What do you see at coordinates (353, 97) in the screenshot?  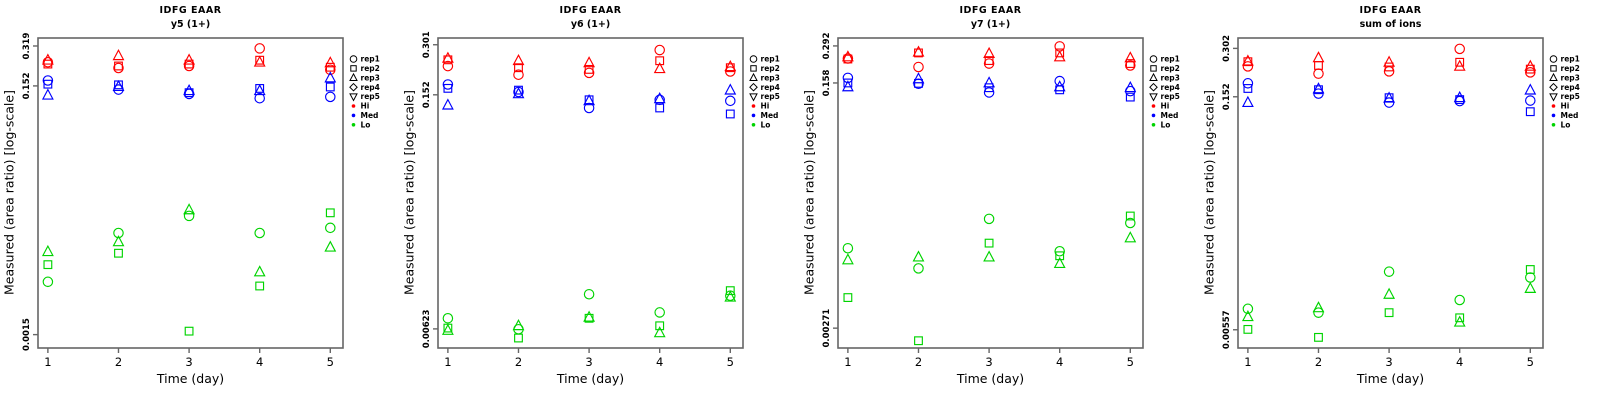 I see `legend-rep5-icon` at bounding box center [353, 97].